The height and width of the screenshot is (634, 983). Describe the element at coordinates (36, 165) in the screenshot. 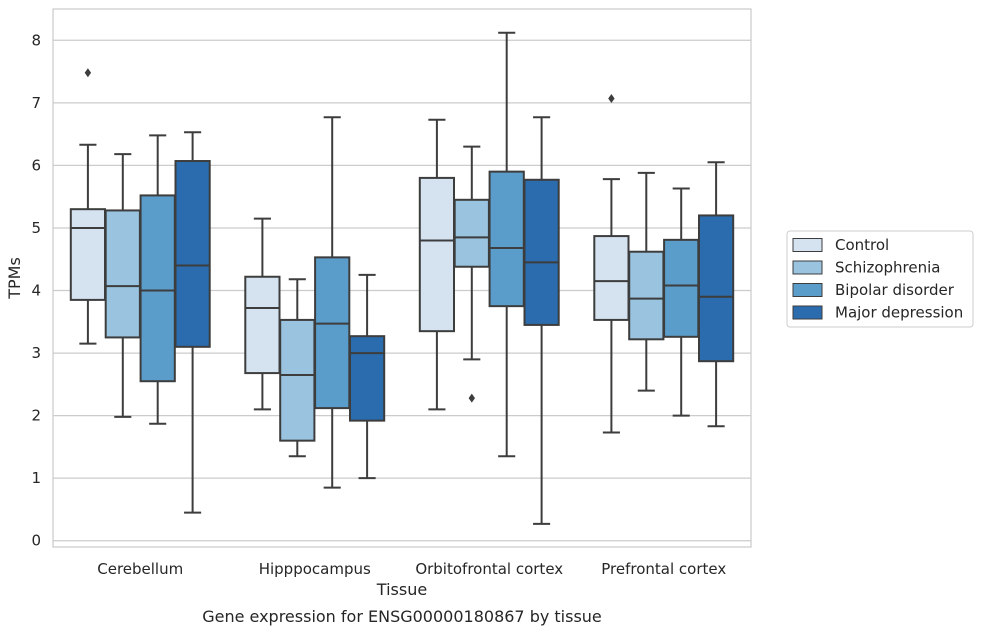

I see `y-tick-label: 6` at that location.